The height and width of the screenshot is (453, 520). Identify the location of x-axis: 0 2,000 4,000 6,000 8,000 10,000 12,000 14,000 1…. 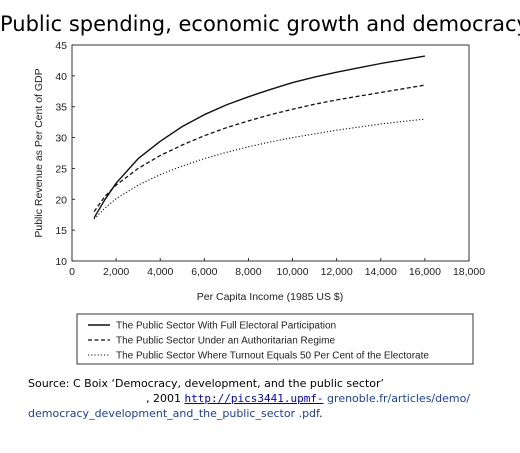
(277, 268).